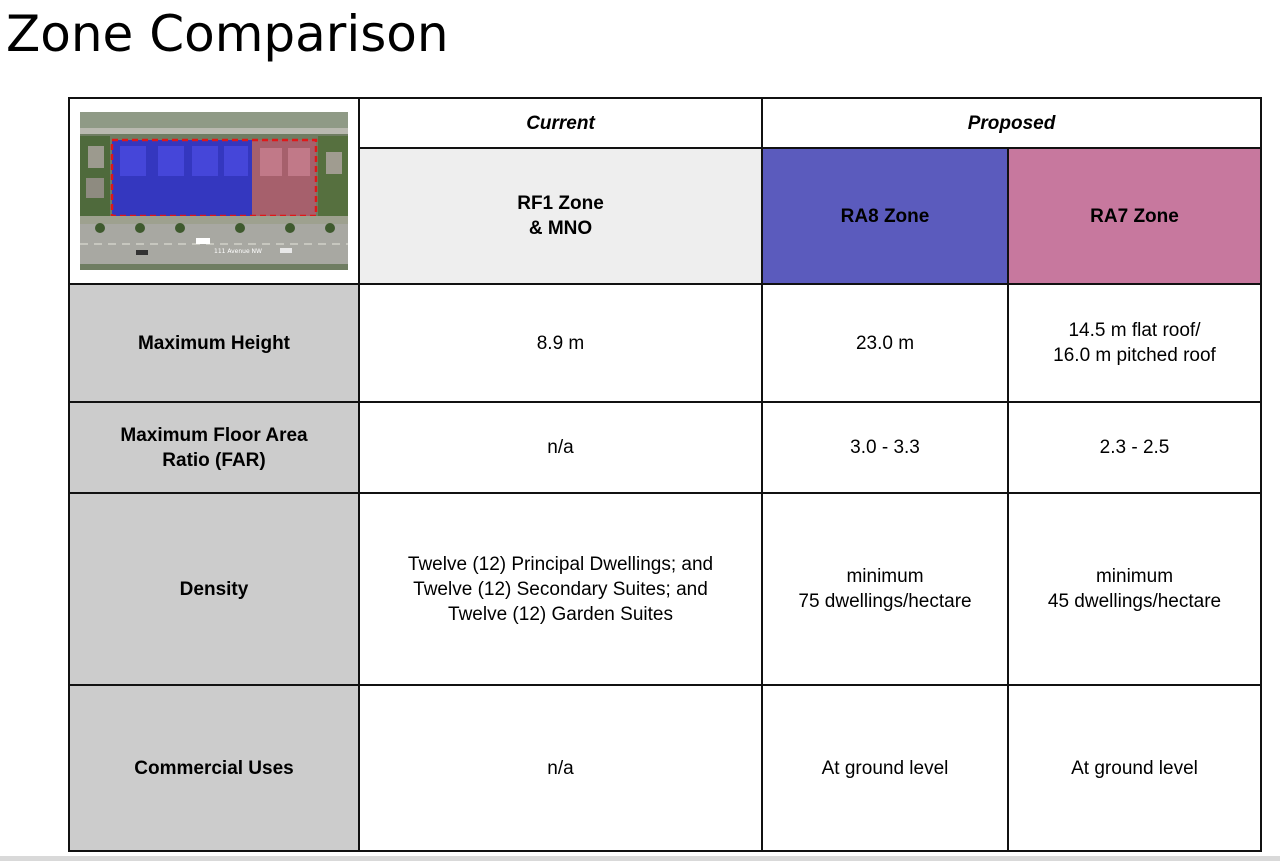 The width and height of the screenshot is (1280, 861). I want to click on zone-ra7-label: RA7 Zone, so click(1134, 216).